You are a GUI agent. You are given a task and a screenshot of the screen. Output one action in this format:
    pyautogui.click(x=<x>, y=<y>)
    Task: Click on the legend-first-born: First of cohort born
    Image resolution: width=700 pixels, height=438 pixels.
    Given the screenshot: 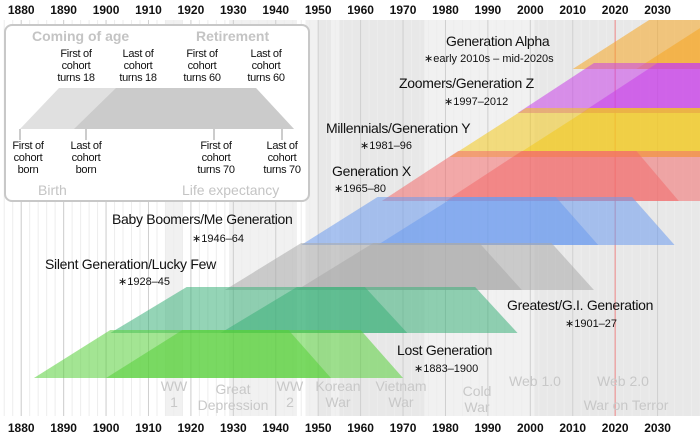 What is the action you would take?
    pyautogui.click(x=28, y=158)
    